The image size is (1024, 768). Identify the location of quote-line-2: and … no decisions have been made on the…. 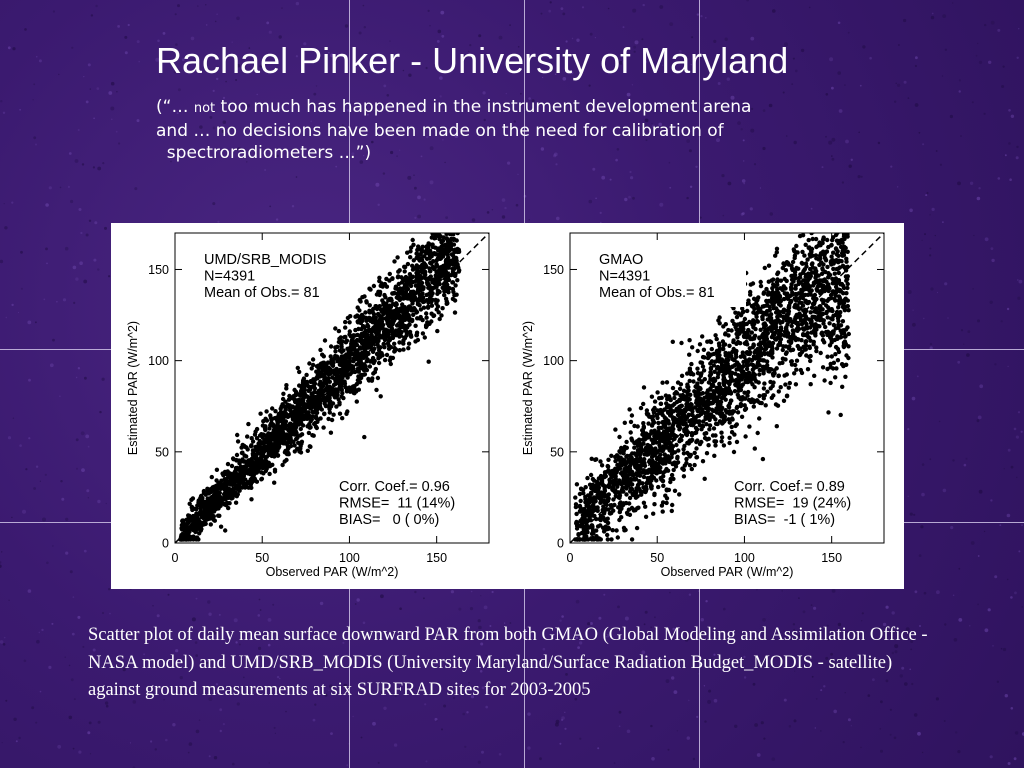
(440, 131).